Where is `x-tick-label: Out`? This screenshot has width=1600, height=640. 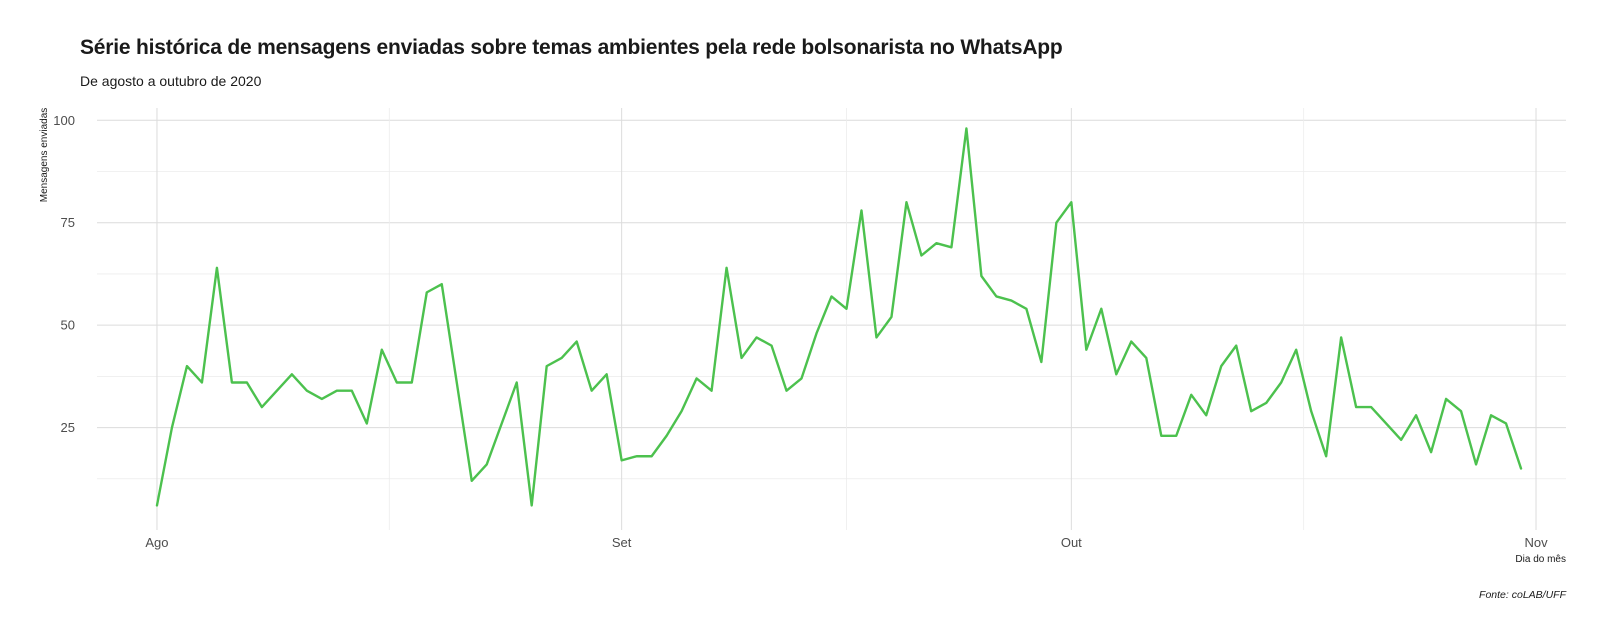 x-tick-label: Out is located at coordinates (1071, 542).